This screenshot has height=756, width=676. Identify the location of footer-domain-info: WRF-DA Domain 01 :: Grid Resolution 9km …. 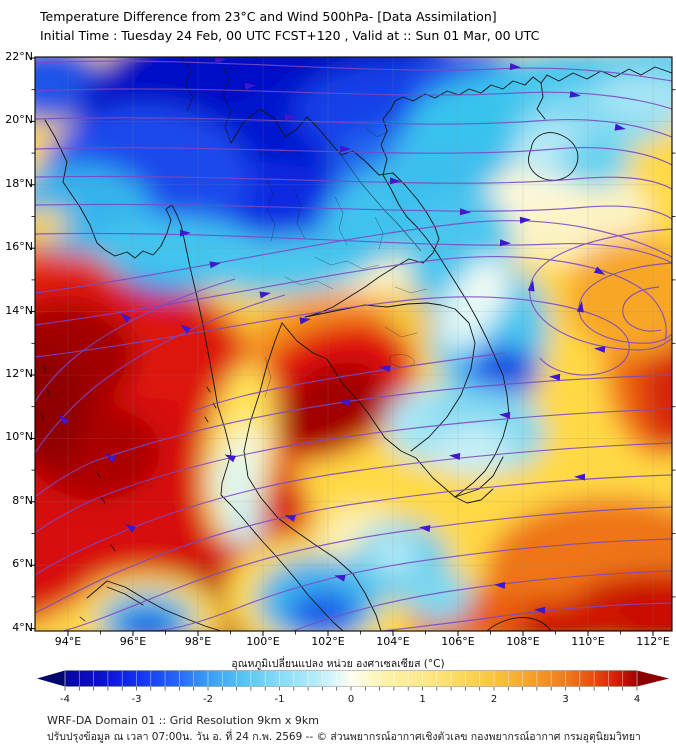
(183, 720).